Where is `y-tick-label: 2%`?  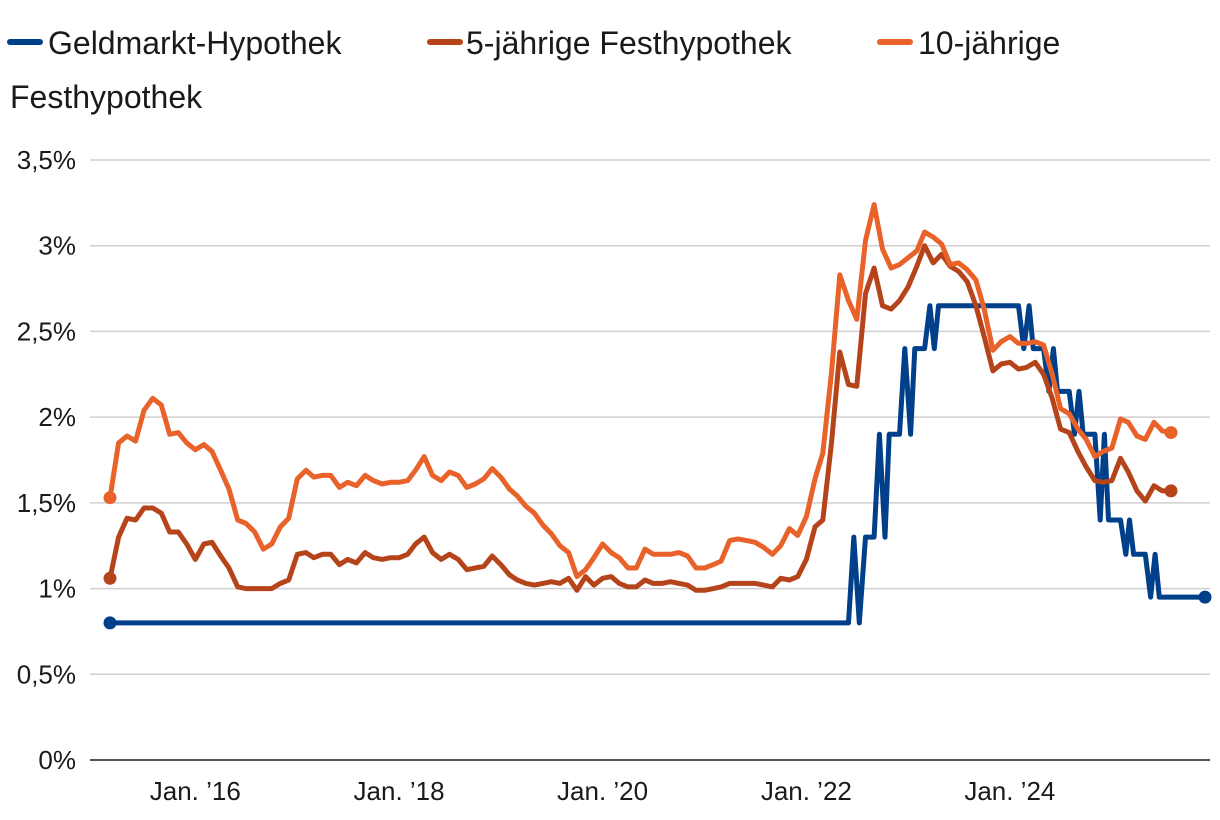 y-tick-label: 2% is located at coordinates (57, 417).